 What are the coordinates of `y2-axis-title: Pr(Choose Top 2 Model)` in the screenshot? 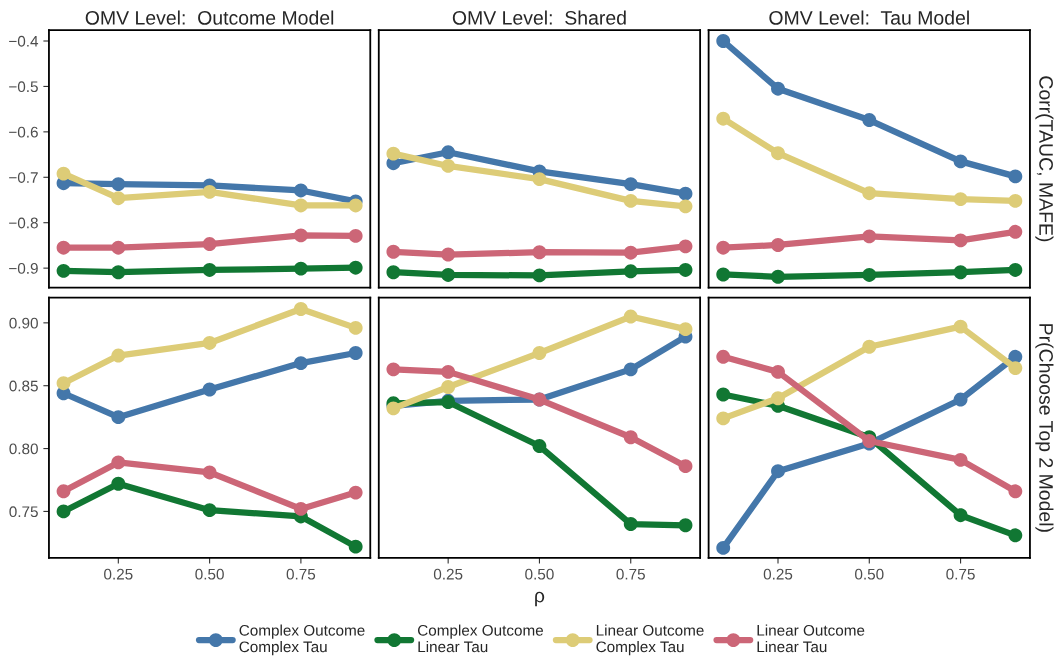 It's located at (1044, 428).